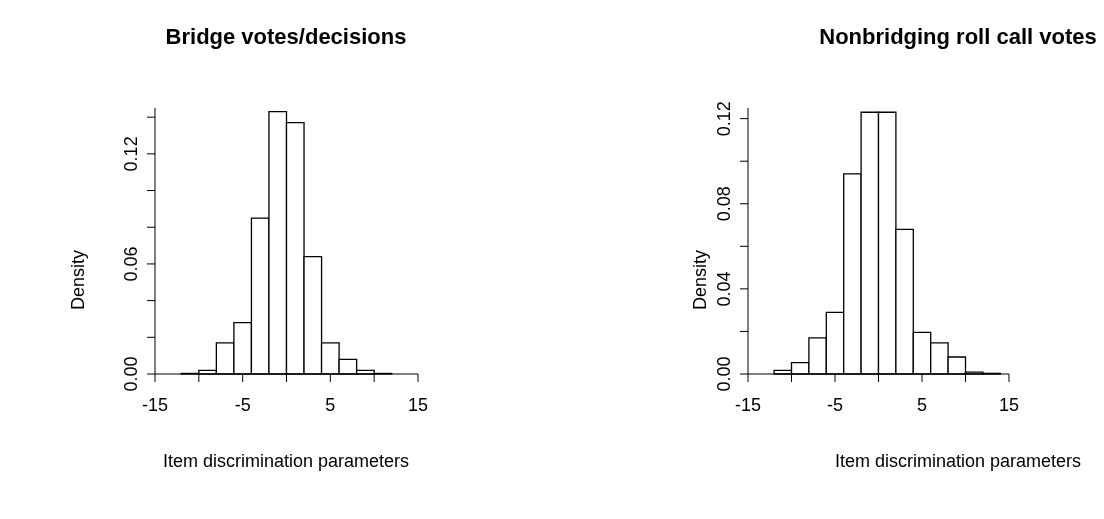 This screenshot has height=519, width=1104. Describe the element at coordinates (724, 374) in the screenshot. I see `y-tick-label: 0.00` at that location.